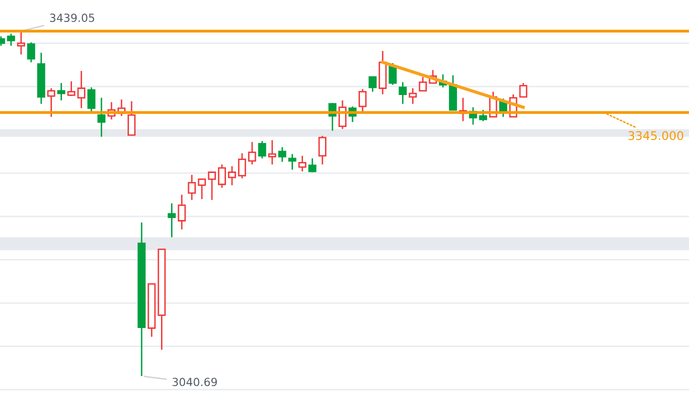 This screenshot has height=395, width=689. Describe the element at coordinates (72, 18) in the screenshot. I see `text: 3439.05` at that location.